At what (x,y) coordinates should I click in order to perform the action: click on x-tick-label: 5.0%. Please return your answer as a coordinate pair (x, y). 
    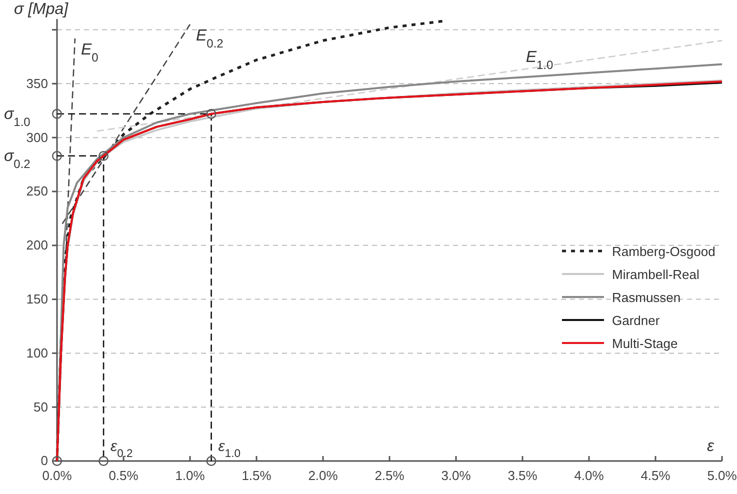
    Looking at the image, I should click on (722, 476).